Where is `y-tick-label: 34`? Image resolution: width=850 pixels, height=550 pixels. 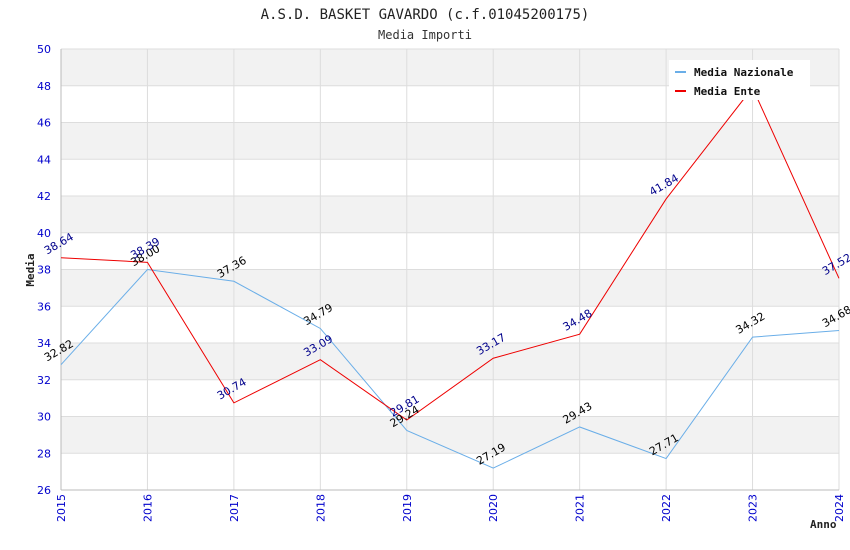
y-tick-label: 34 is located at coordinates (44, 343).